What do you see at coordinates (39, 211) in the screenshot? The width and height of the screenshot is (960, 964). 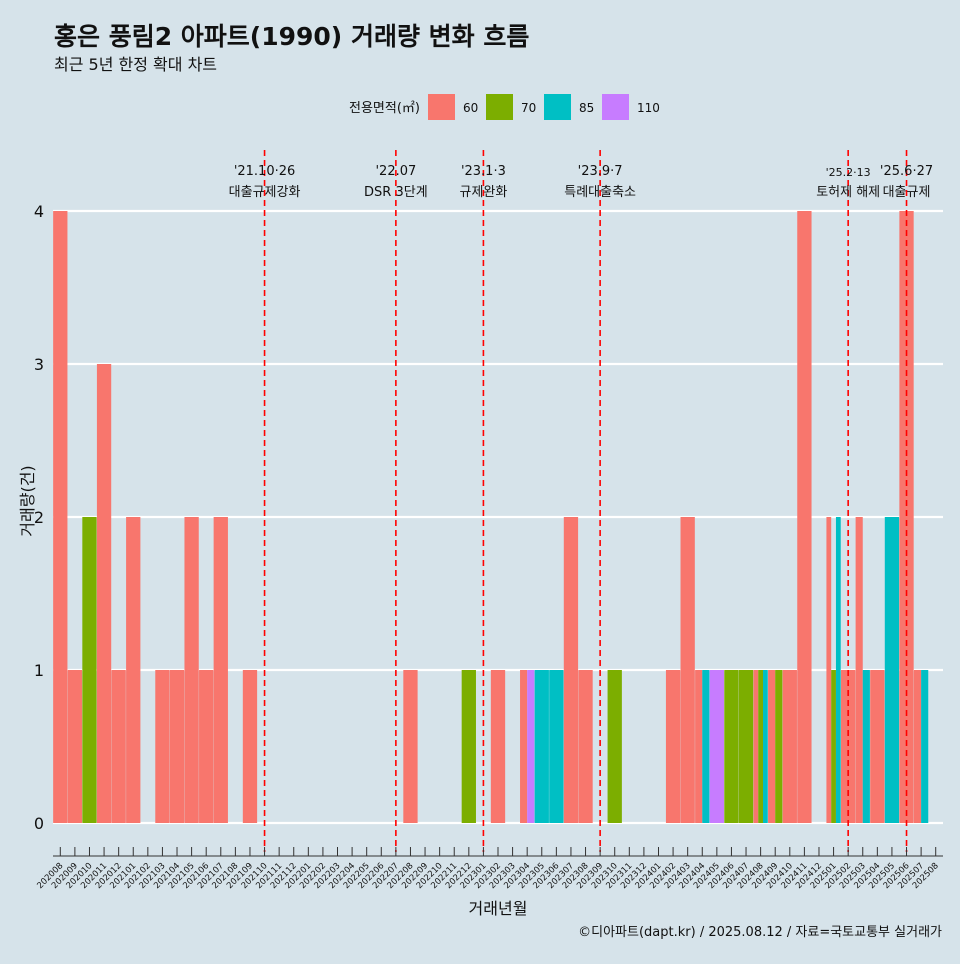 I see `y-tick-label-4: 4` at bounding box center [39, 211].